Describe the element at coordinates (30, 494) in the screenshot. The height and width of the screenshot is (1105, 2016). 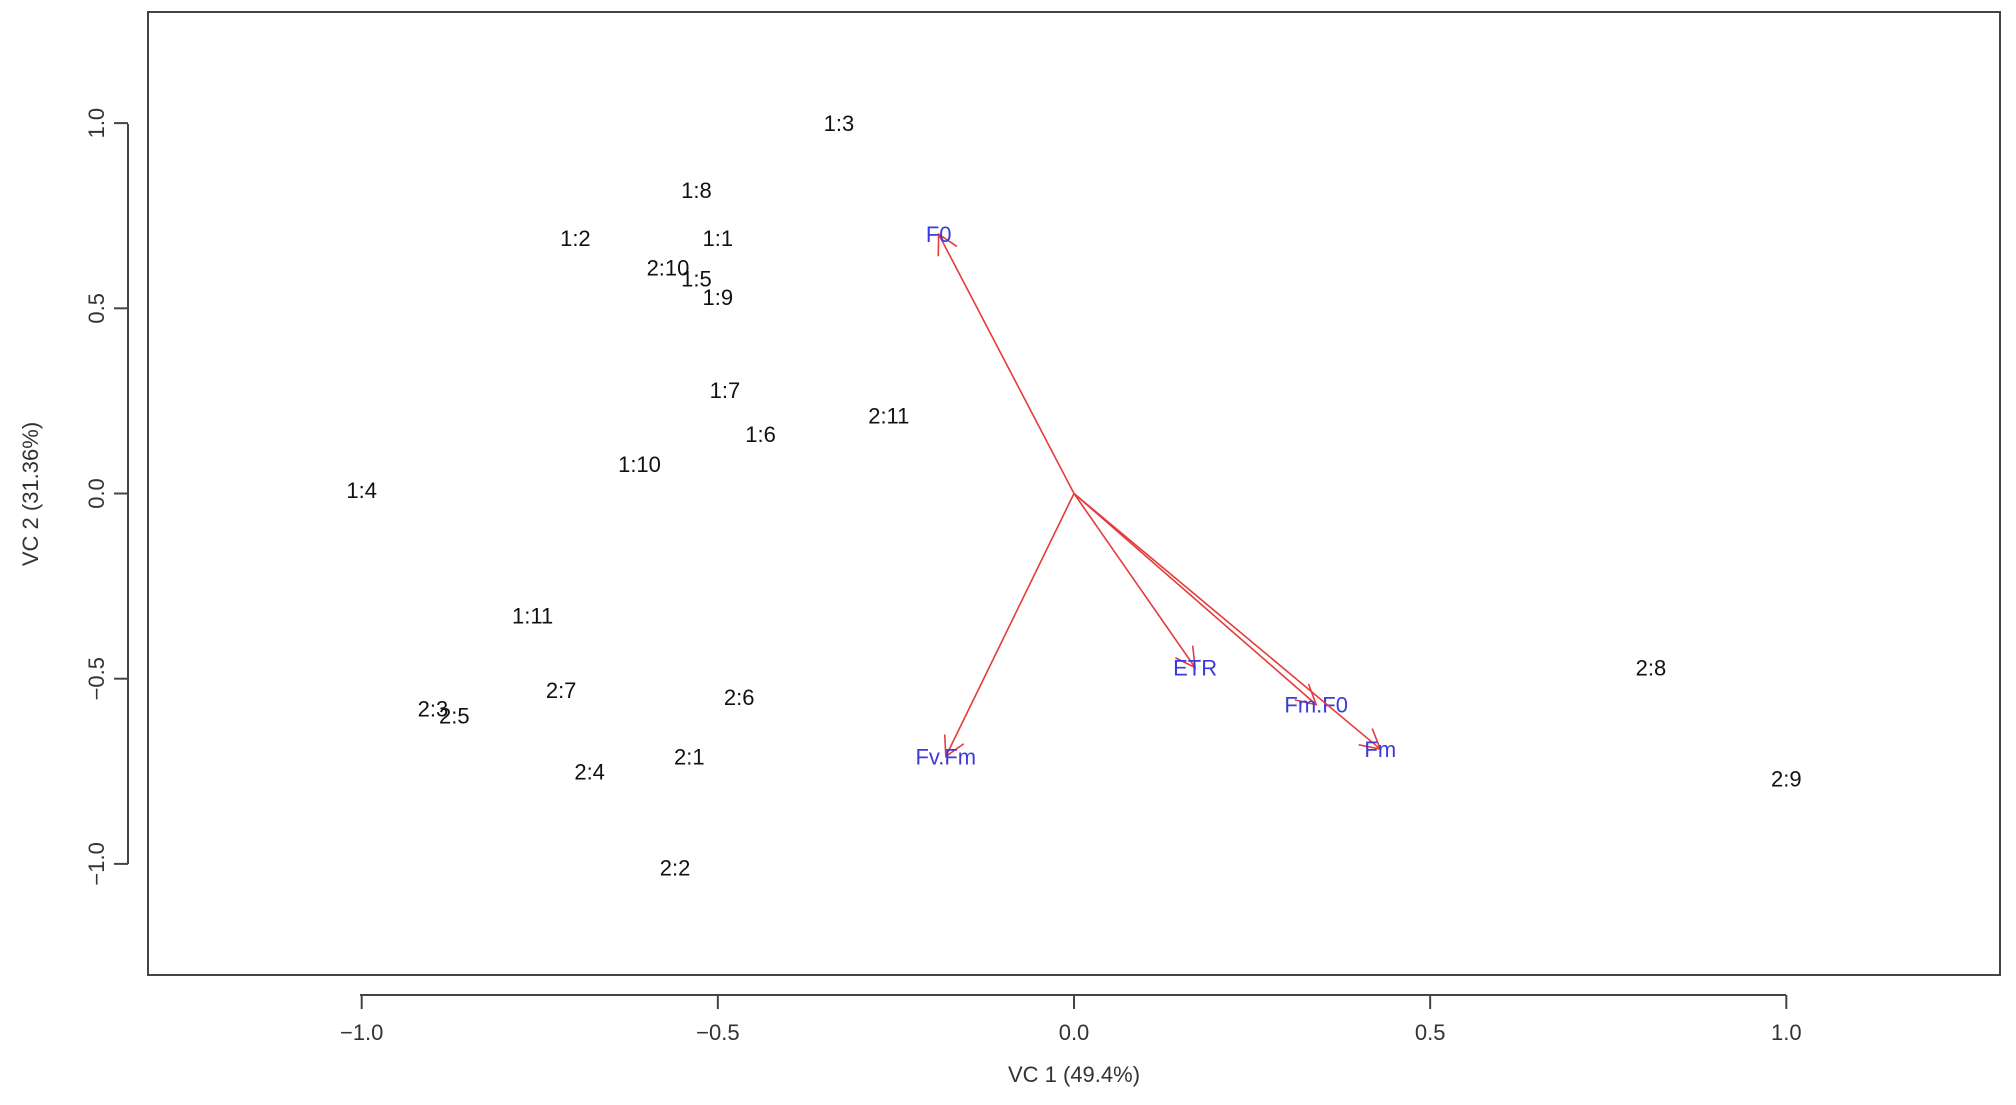
I see `y-axis-label: VC 2 (31.36%)` at that location.